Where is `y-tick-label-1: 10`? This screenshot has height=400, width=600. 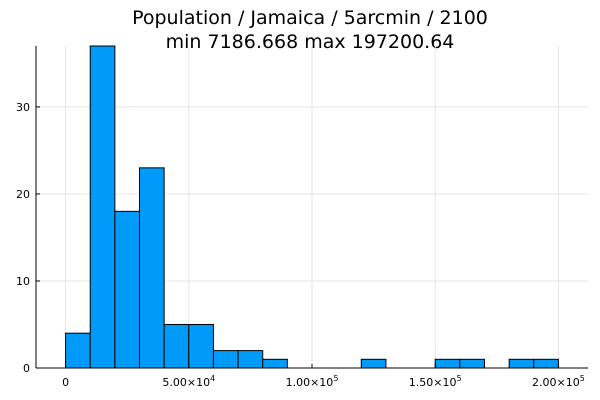
y-tick-label-1: 10 is located at coordinates (23, 281).